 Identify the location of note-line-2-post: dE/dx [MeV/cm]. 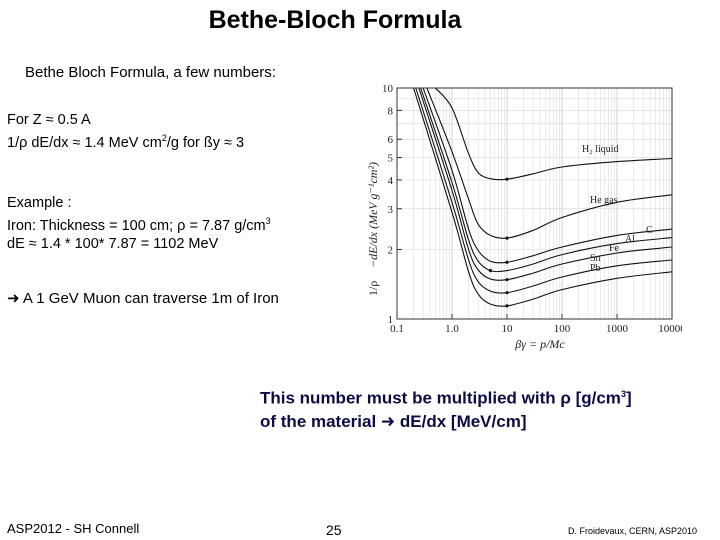
(461, 421).